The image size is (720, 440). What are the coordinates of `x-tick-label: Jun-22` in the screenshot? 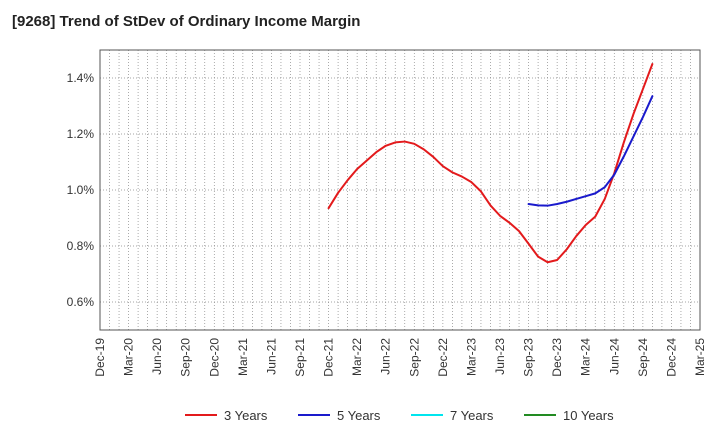 It's located at (386, 356).